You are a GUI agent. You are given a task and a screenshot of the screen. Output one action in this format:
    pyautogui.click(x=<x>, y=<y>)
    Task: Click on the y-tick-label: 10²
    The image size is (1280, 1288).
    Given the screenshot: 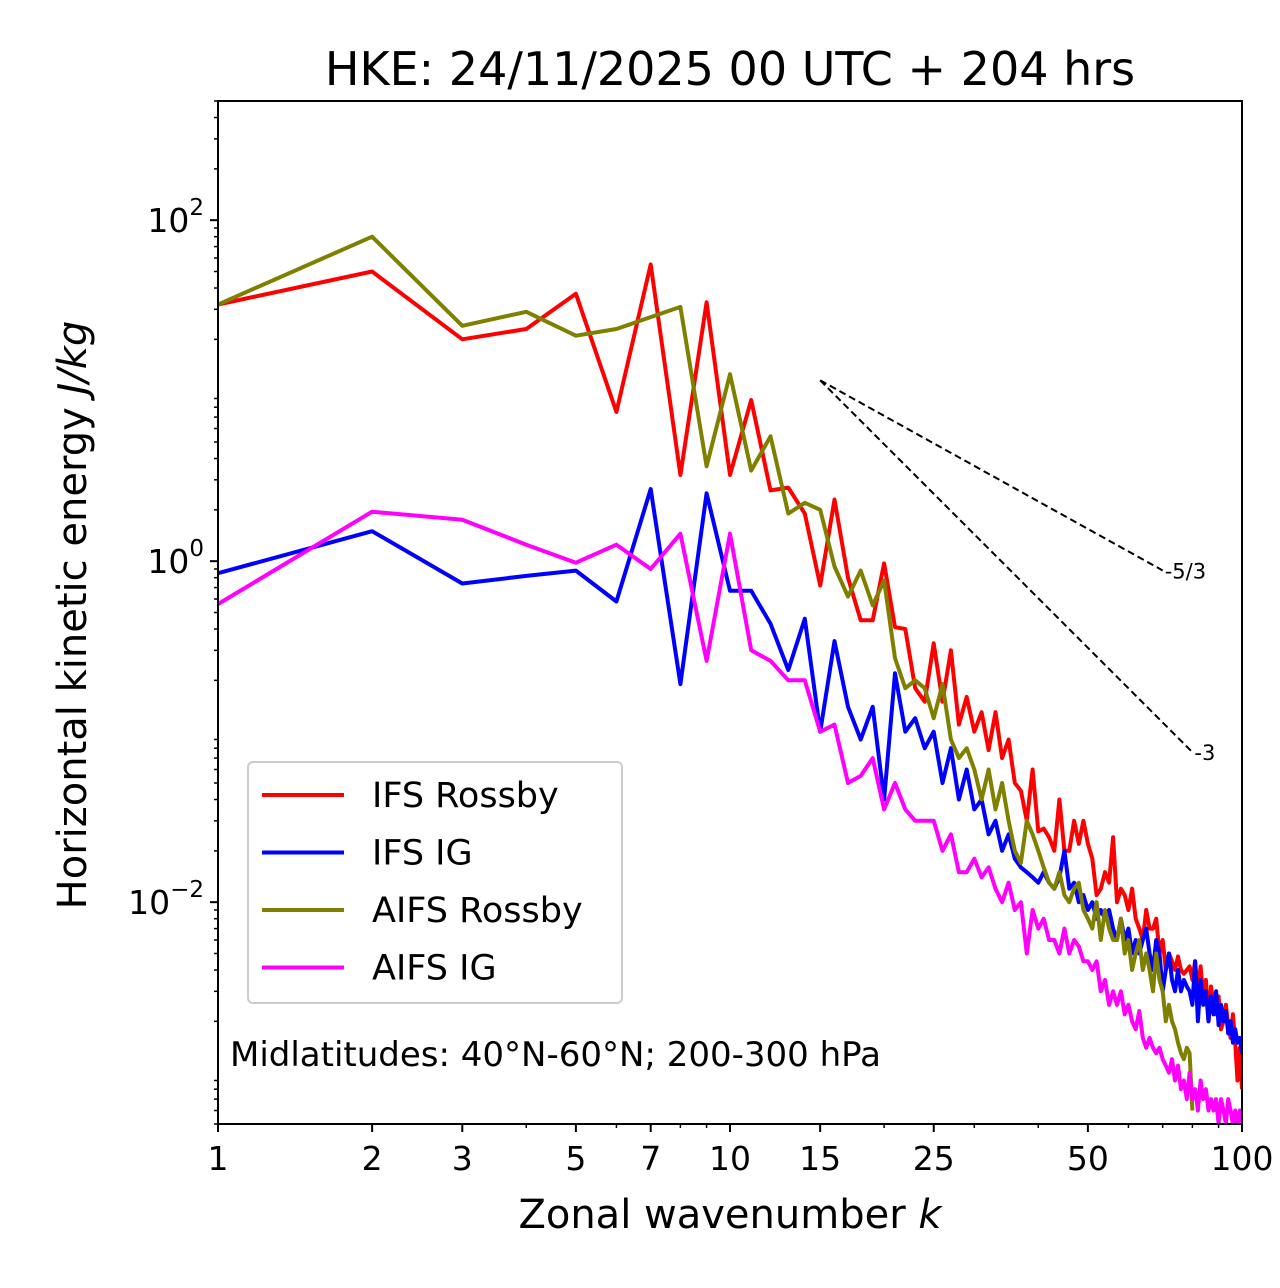 What is the action you would take?
    pyautogui.click(x=175, y=217)
    